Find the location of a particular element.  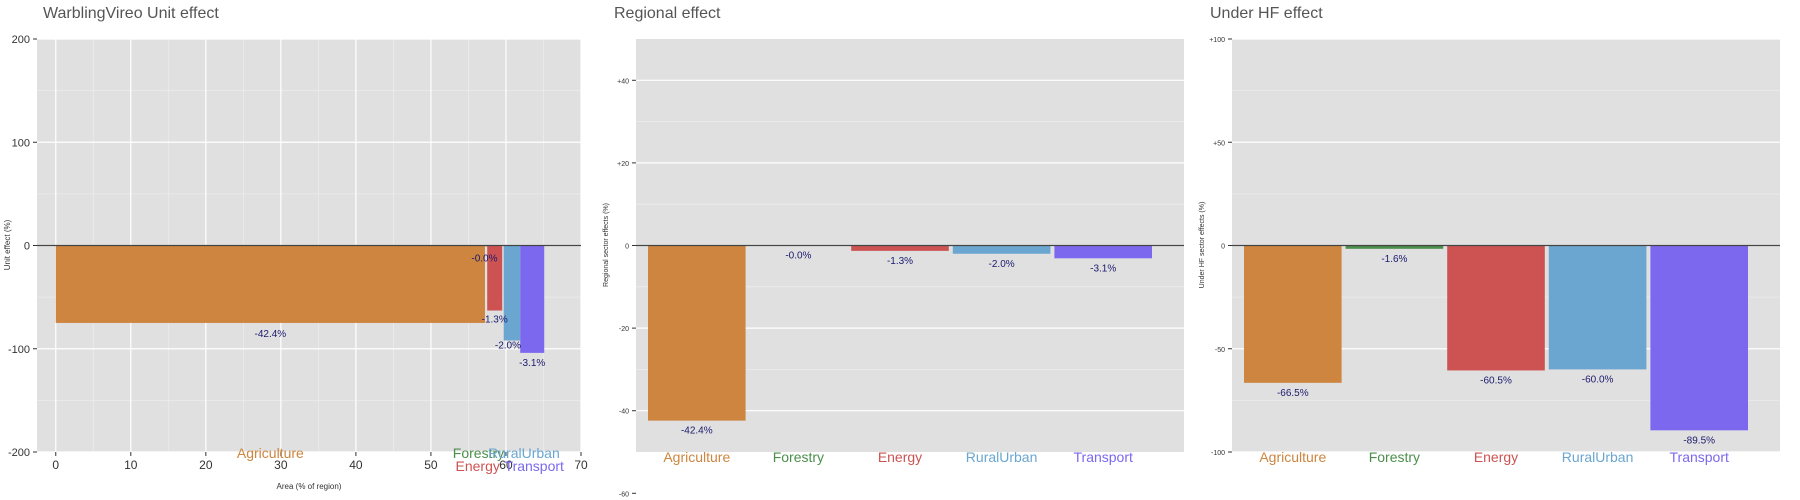

panel-2-bar-agriculture is located at coordinates (697, 333).